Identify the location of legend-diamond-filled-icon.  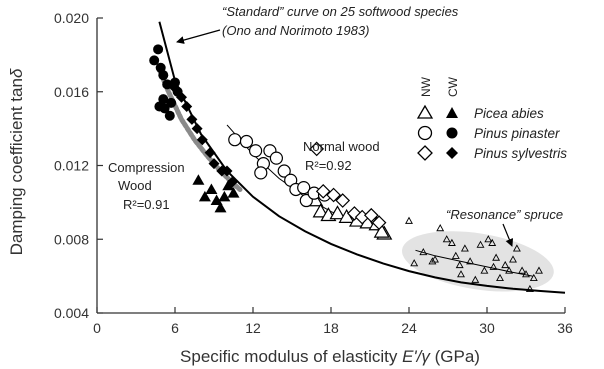
(452, 153).